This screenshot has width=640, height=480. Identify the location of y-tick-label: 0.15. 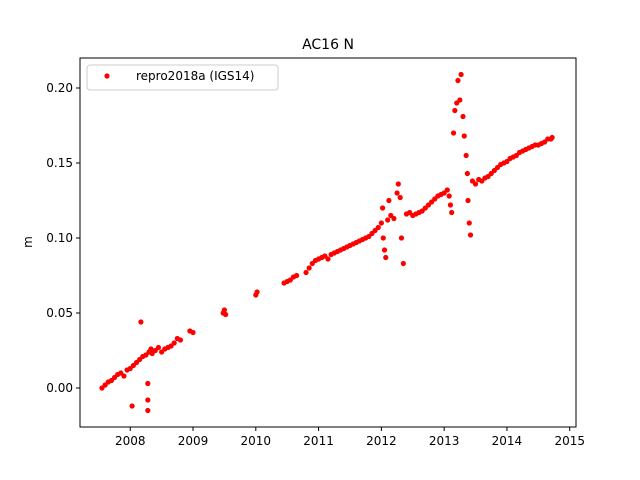
(59, 163).